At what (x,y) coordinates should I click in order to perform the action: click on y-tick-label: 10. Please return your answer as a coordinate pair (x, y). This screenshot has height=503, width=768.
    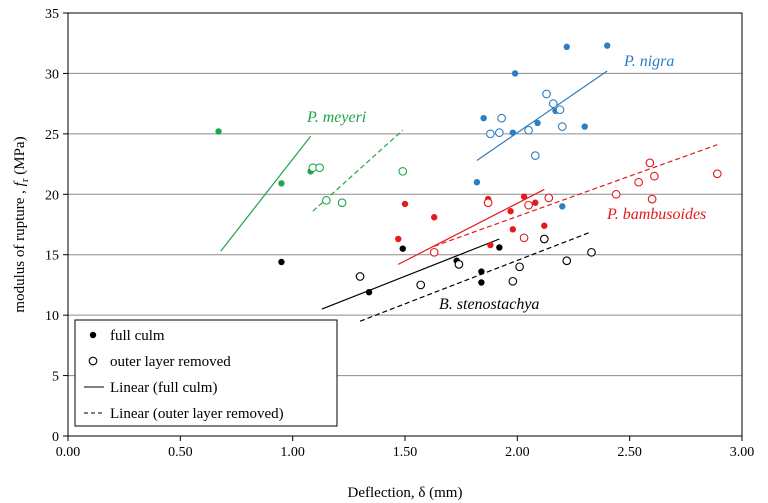
    Looking at the image, I should click on (52, 316).